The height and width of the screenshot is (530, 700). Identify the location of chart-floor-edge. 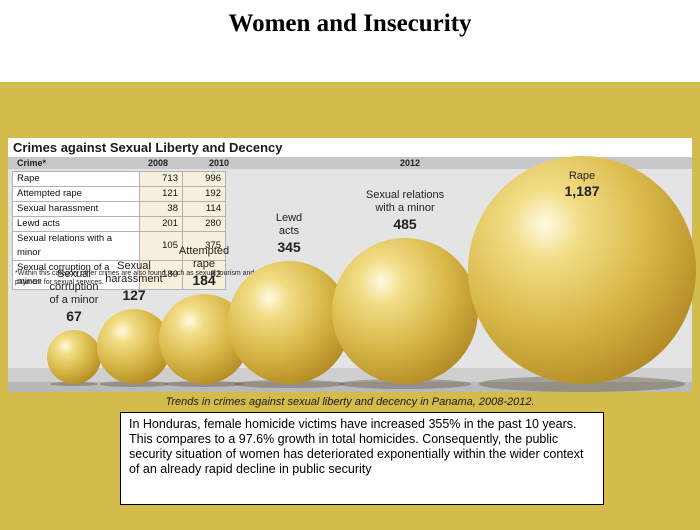
(350, 387).